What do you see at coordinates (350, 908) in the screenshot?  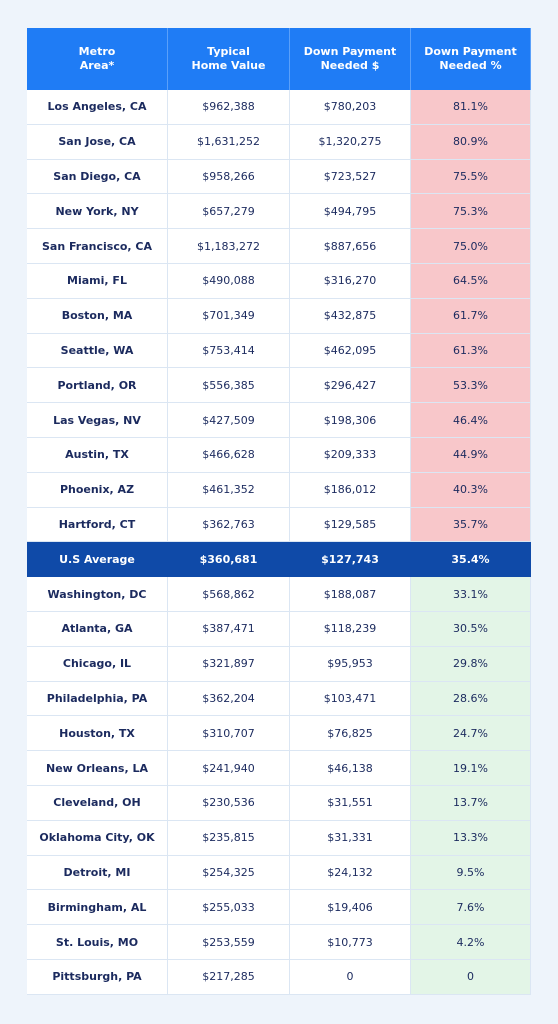 I see `value-cell: $19,406` at bounding box center [350, 908].